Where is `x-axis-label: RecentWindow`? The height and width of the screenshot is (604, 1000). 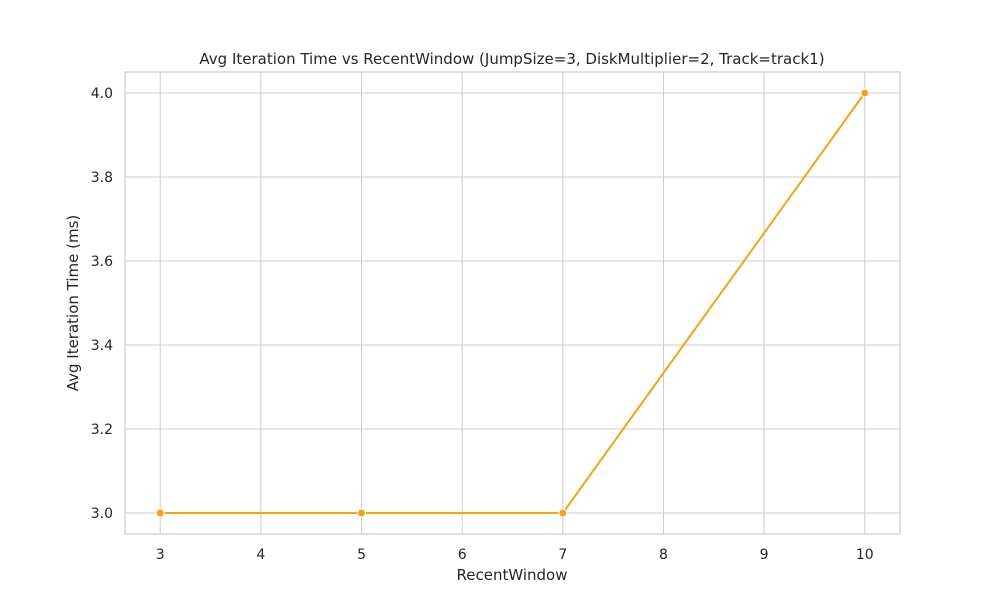
x-axis-label: RecentWindow is located at coordinates (512, 575).